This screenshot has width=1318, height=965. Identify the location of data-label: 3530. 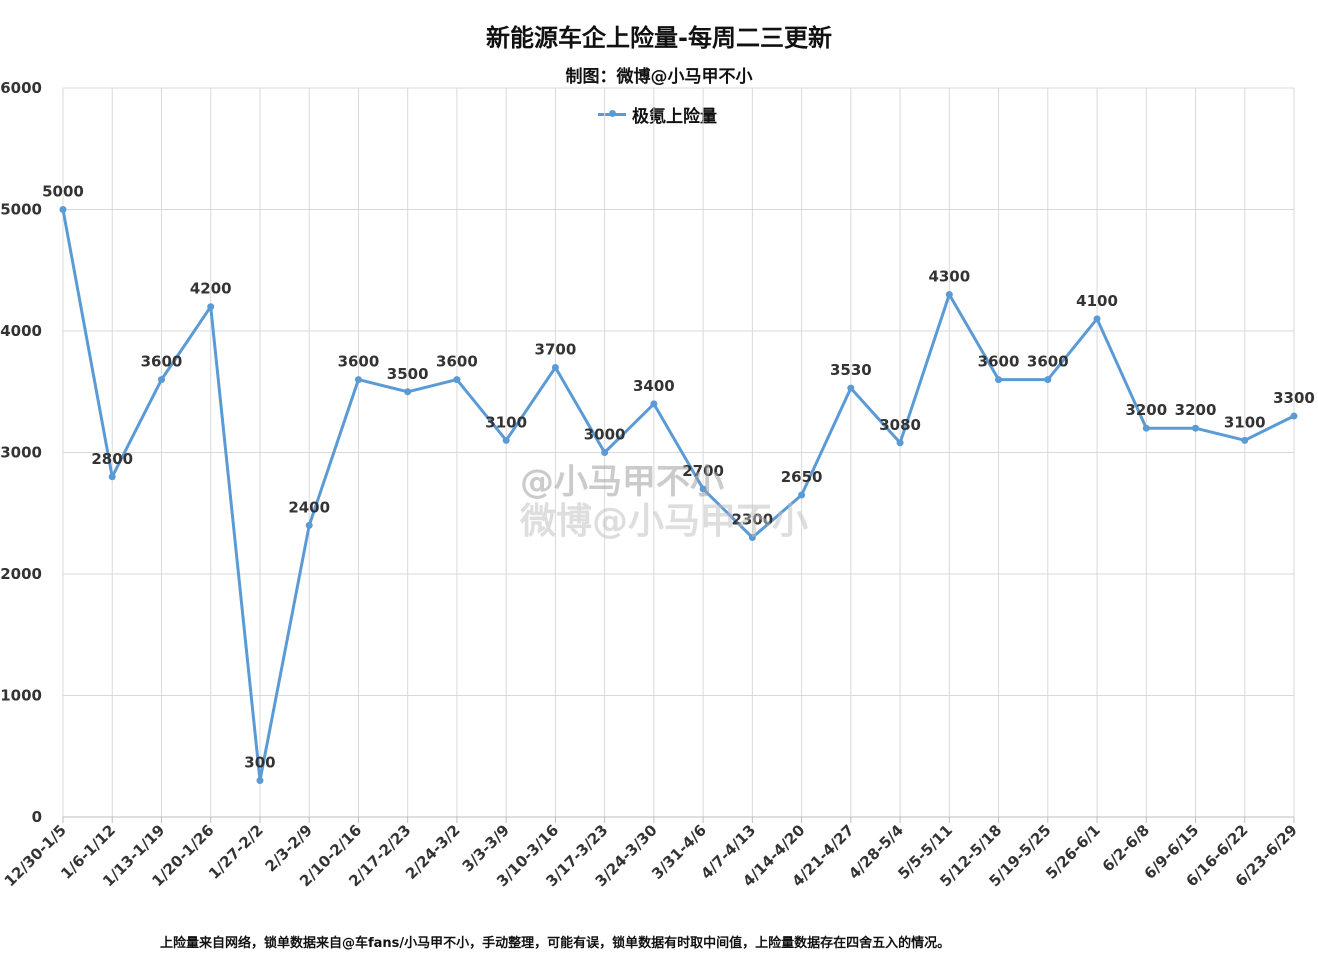
(851, 370).